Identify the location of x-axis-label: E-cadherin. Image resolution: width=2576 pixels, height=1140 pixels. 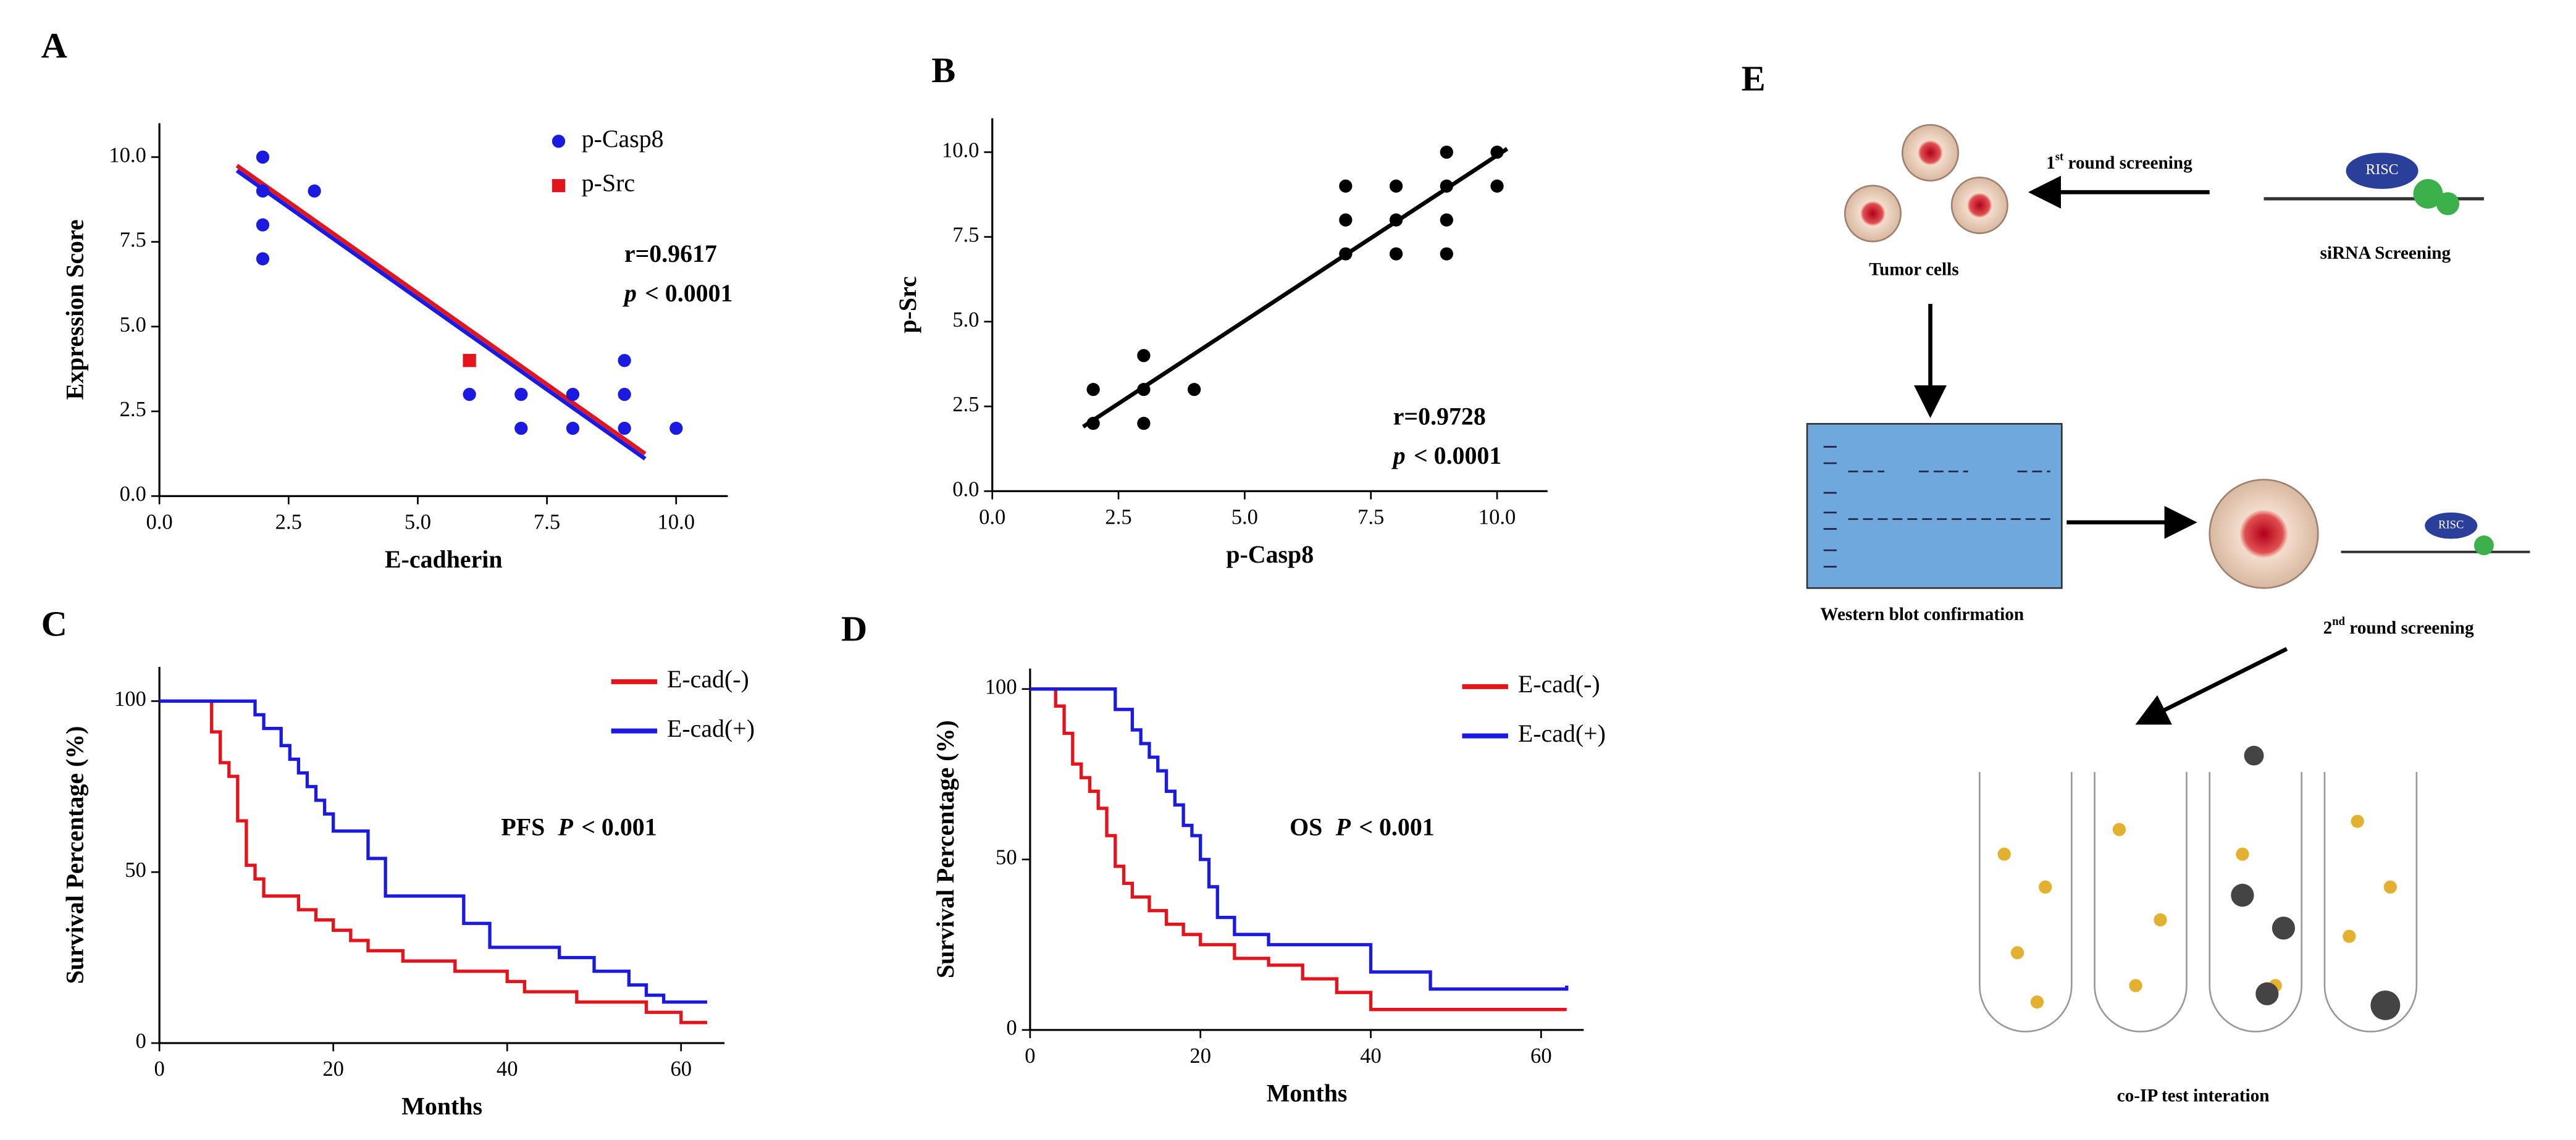
(444, 559).